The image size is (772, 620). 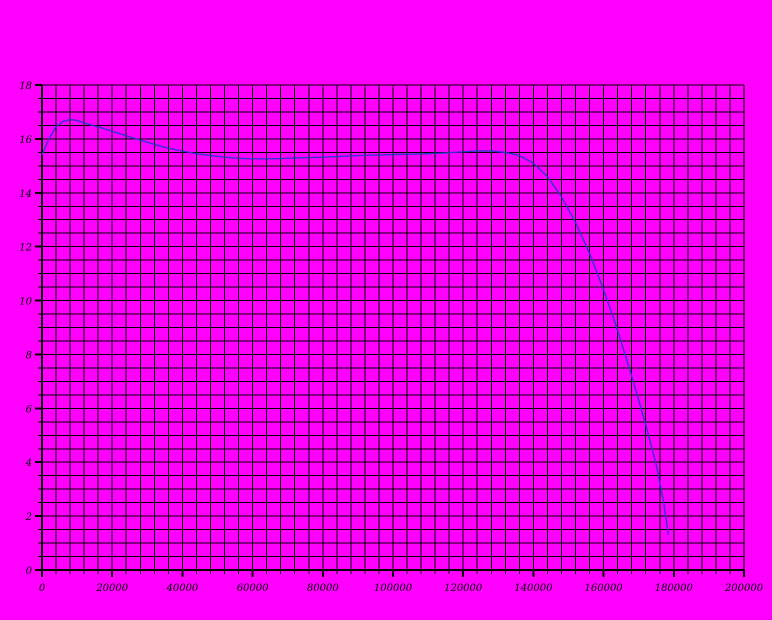 I want to click on x-tick-label: 160000, so click(x=604, y=588).